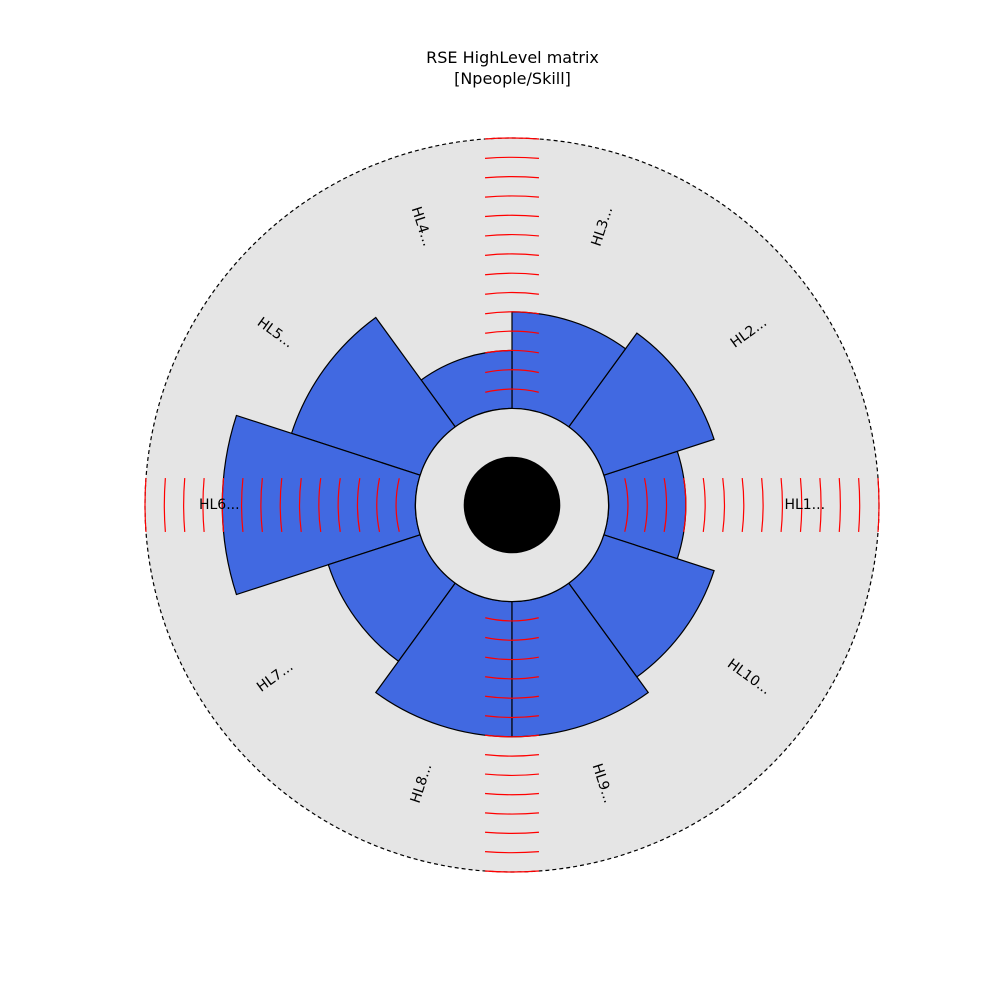  Describe the element at coordinates (512, 57) in the screenshot. I see `chart-title-line1: RSE HighLevel matrix` at that location.